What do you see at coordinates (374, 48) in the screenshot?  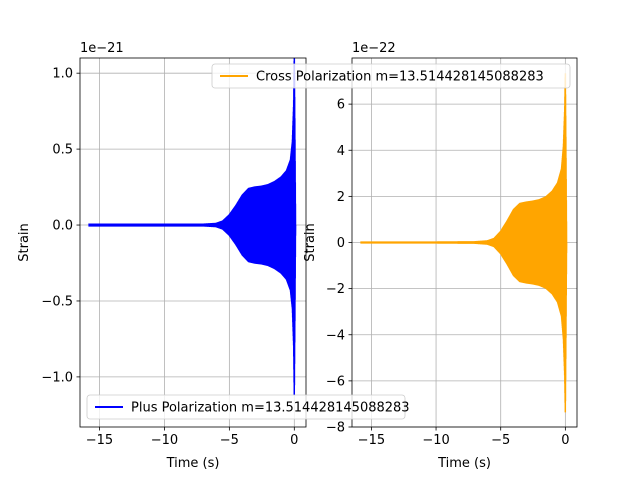 I see `offset-text: 1e−22` at bounding box center [374, 48].